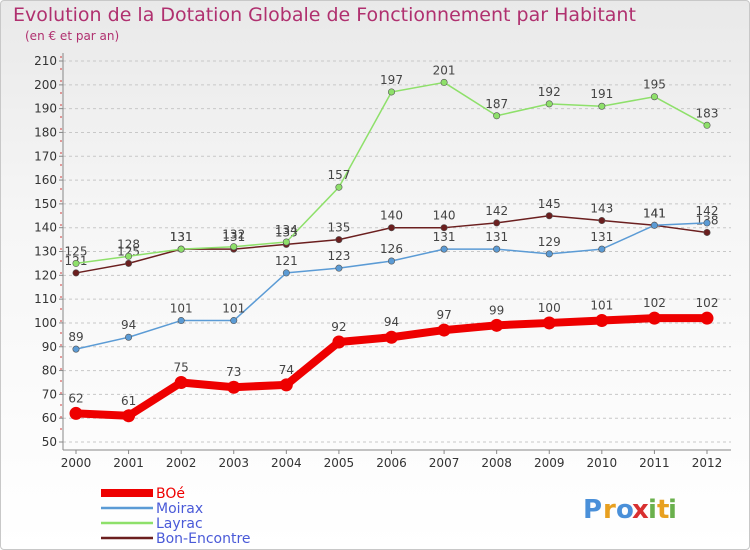 The image size is (750, 550). Describe the element at coordinates (707, 463) in the screenshot. I see `x-tick-label: 2012` at that location.